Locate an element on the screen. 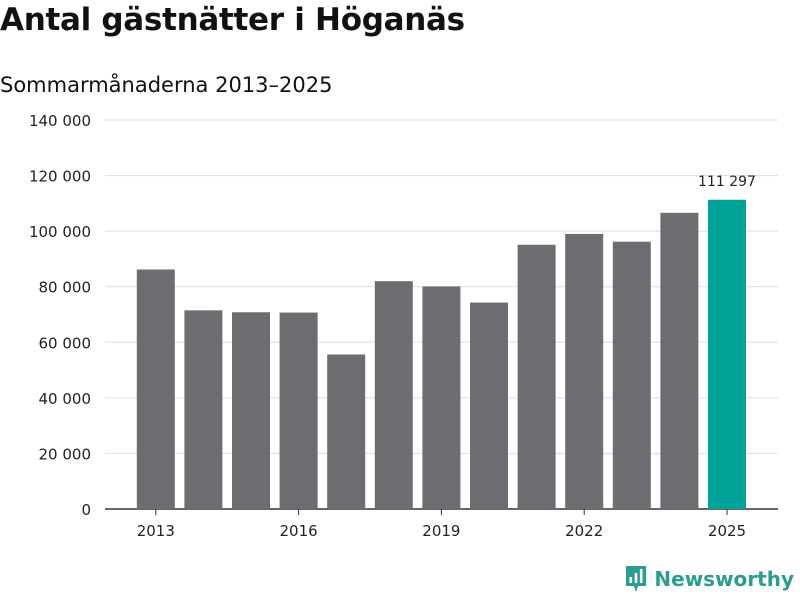  chart-subtitle: Sommarmånaderna 2013–2025 is located at coordinates (166, 85).